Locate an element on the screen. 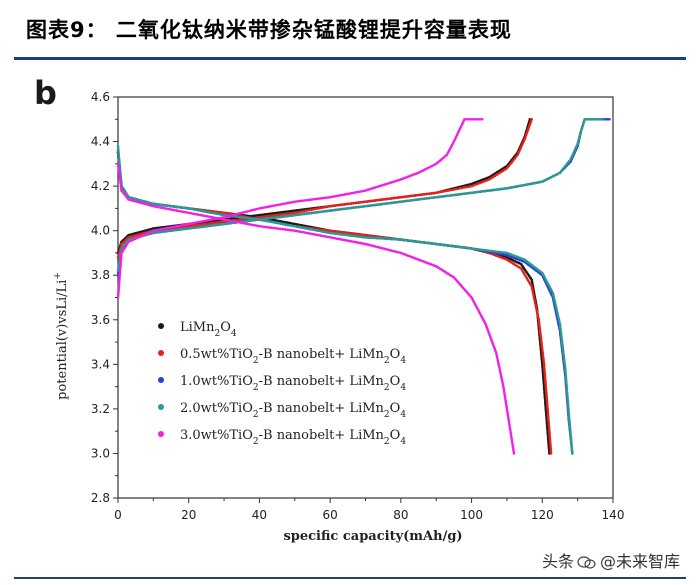  x-tick-label: 140 is located at coordinates (613, 515).